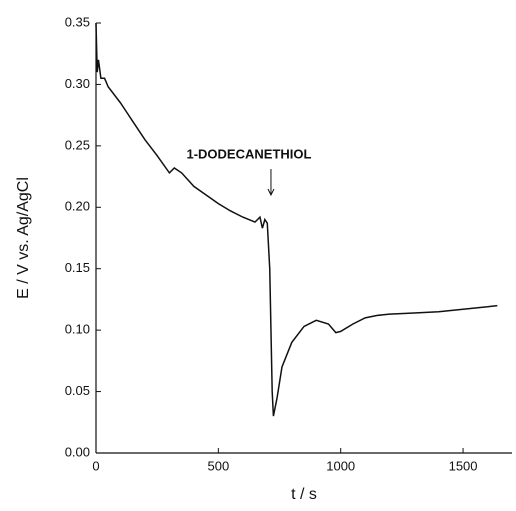  I want to click on y-tick-label: 0.35, so click(77, 21).